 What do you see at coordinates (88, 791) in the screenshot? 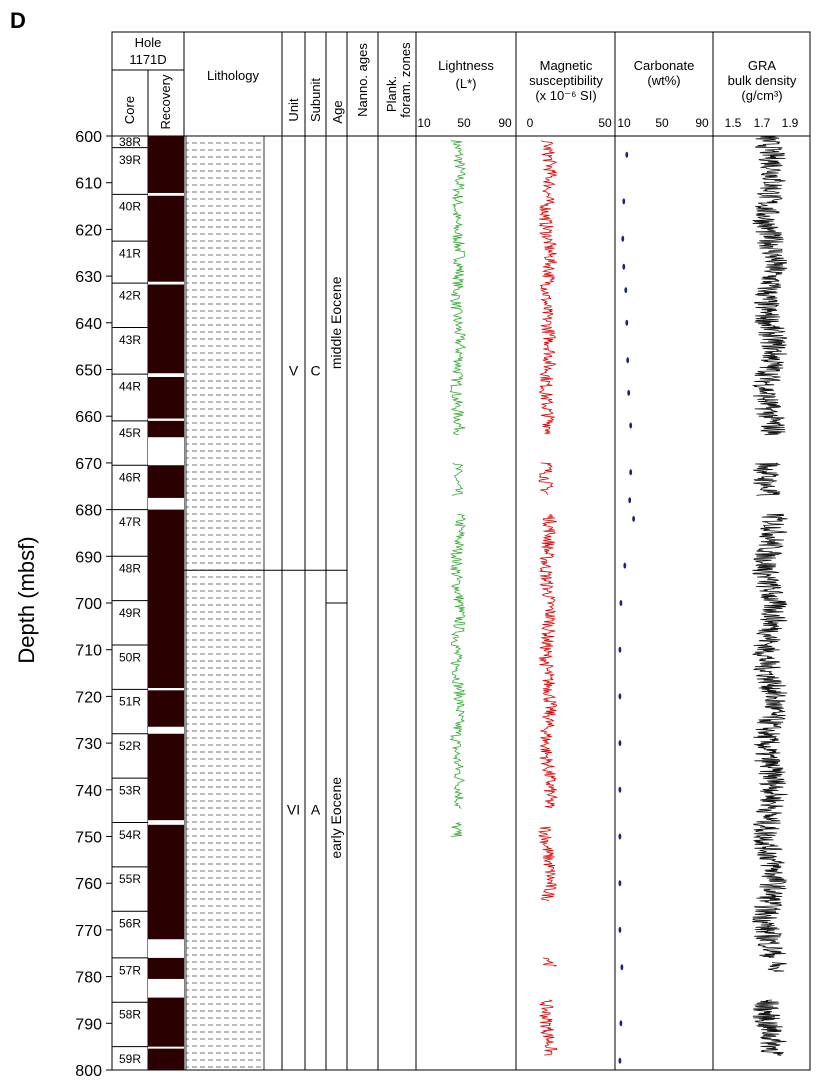
I see `depth-tick-label: 740` at bounding box center [88, 791].